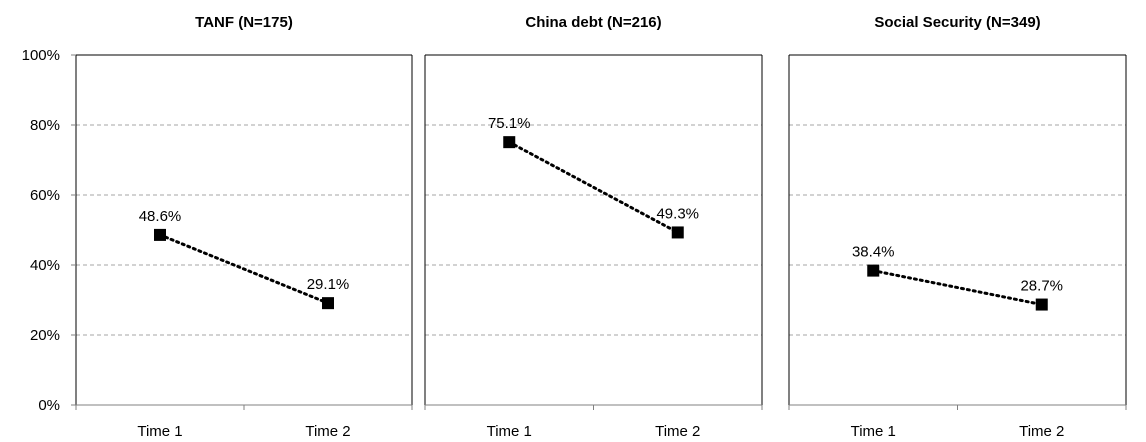 This screenshot has height=442, width=1146. I want to click on panel-title: TANF (N=175), so click(244, 22).